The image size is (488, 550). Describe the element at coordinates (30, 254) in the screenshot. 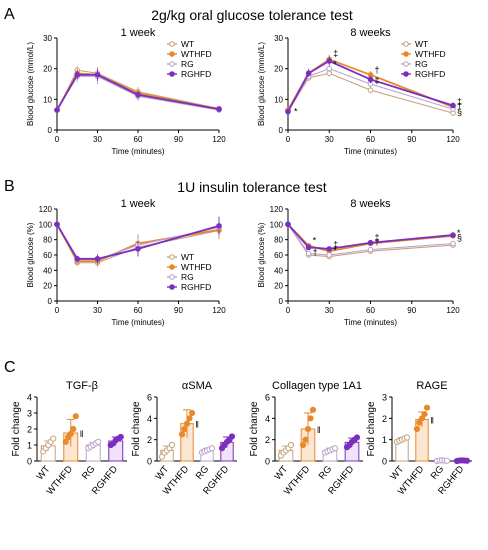

I see `y-axis-label: Blood glucose (%)` at that location.